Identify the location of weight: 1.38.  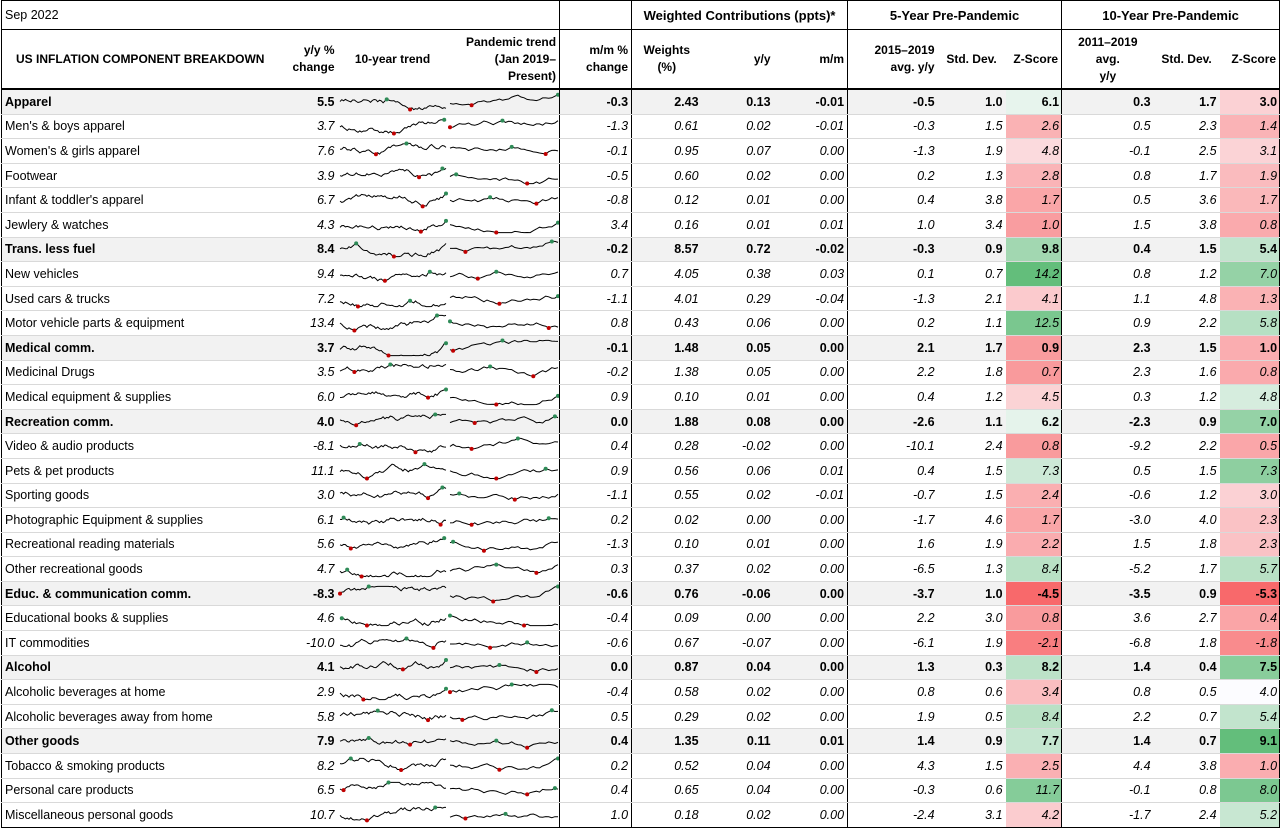
(666, 373).